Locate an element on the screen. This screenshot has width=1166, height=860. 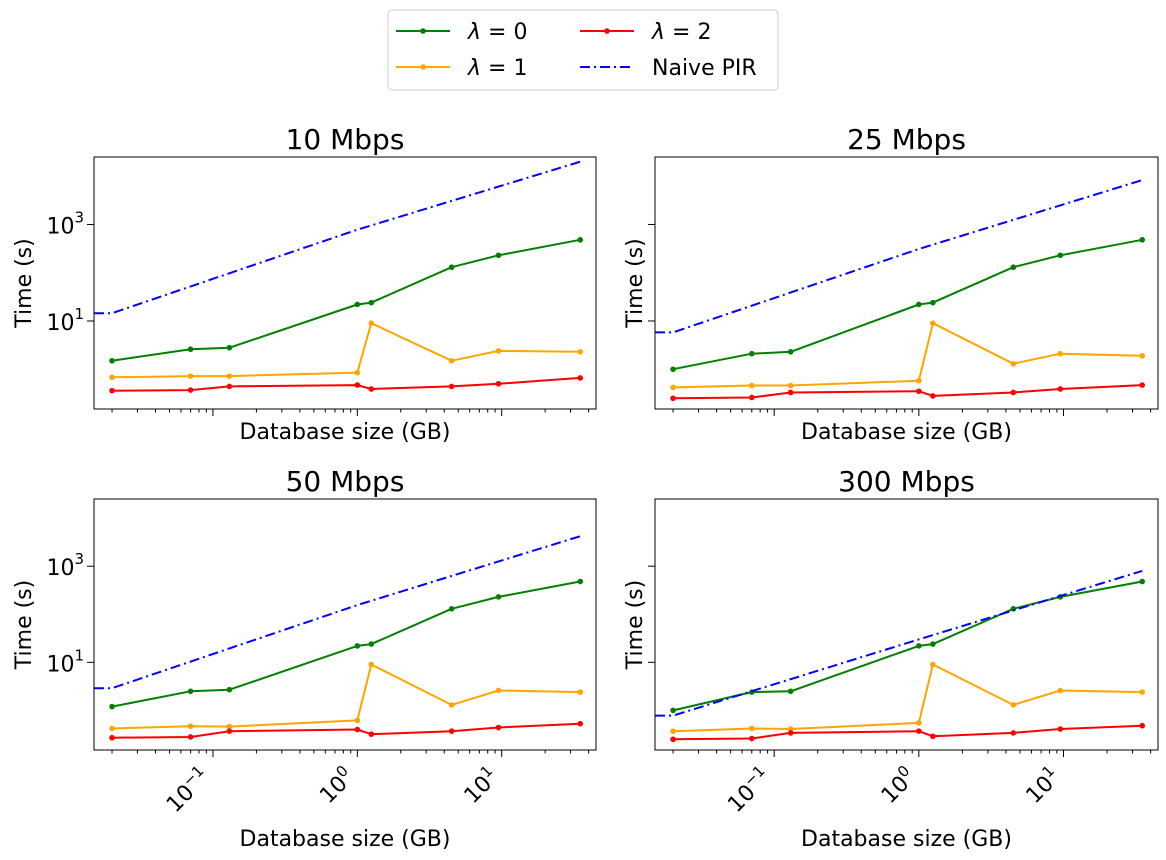
x-tick-label: 101 is located at coordinates (480, 785).